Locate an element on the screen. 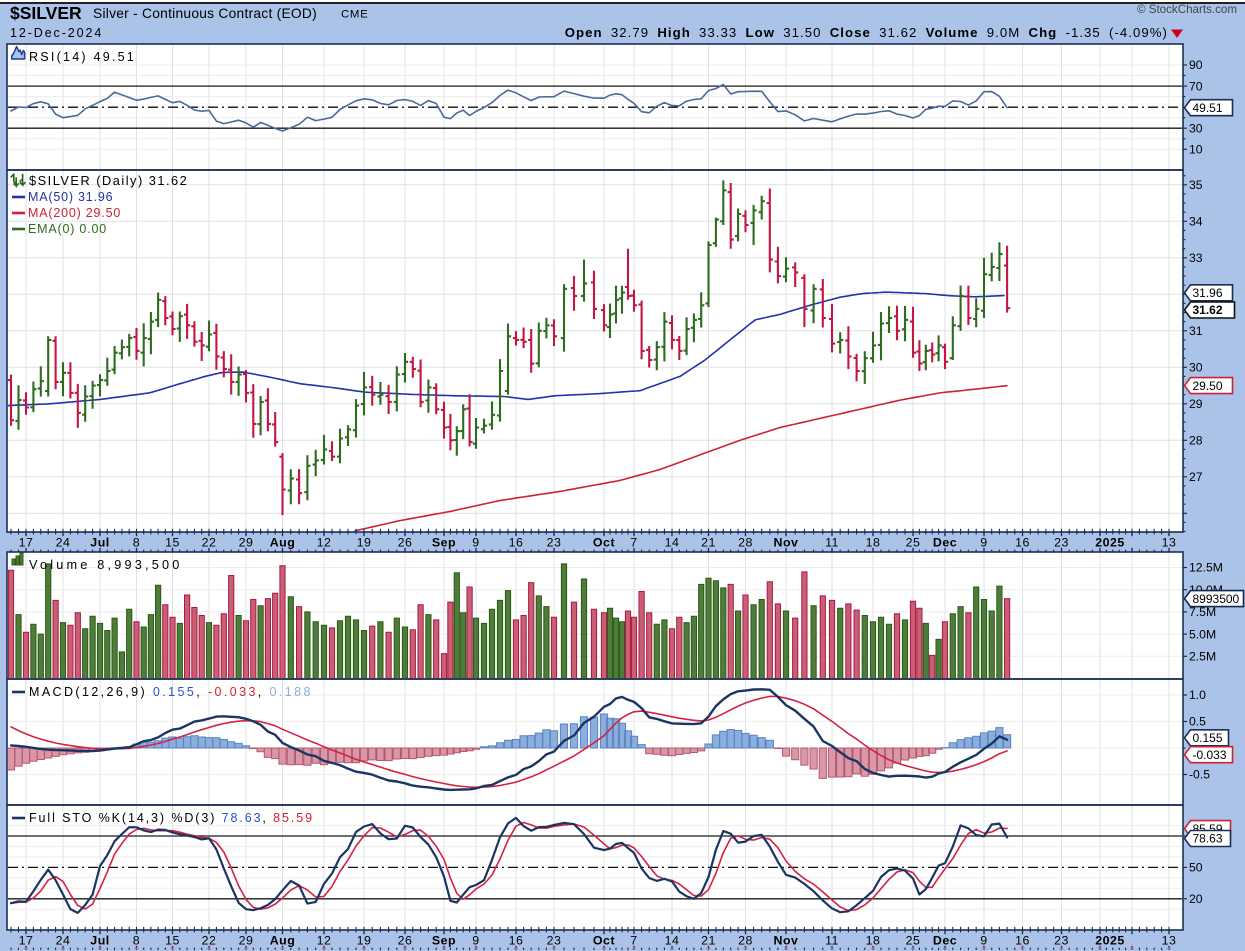  svg-text: 5.0M is located at coordinates (1202, 634).